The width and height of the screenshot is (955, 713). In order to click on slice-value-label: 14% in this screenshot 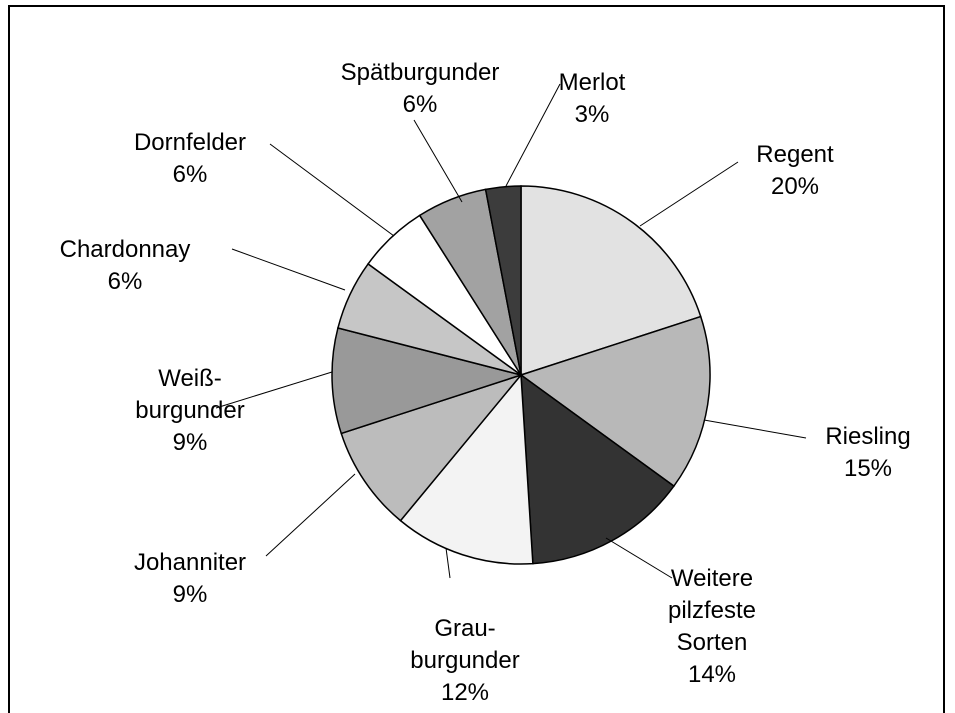, I will do `click(712, 674)`.